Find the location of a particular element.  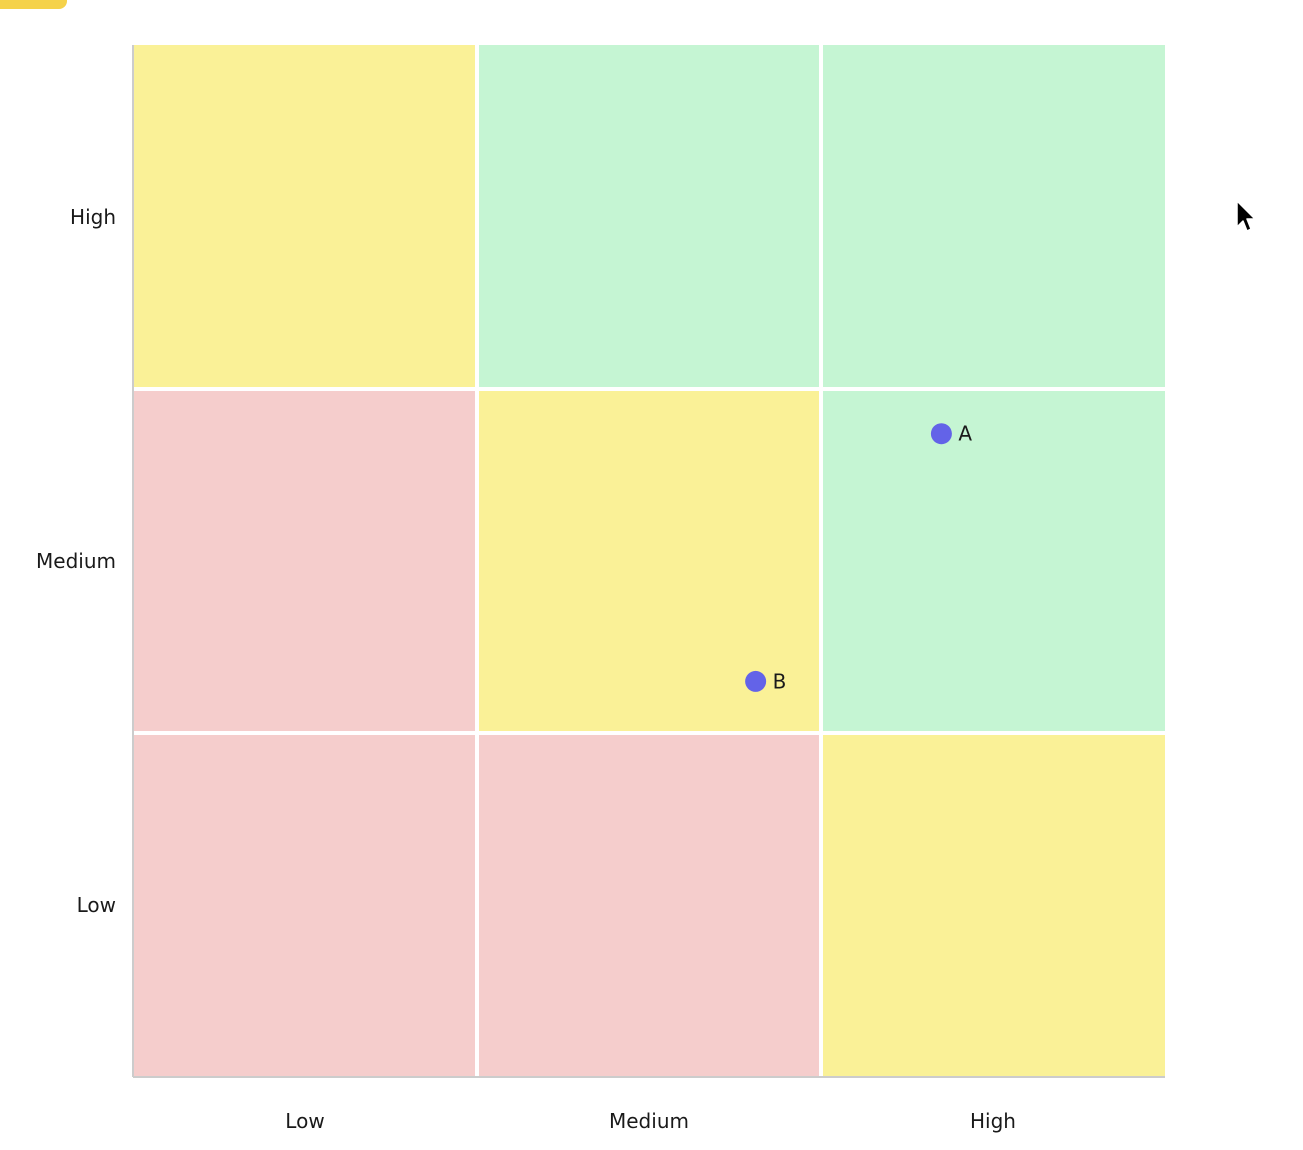

matrix-cell-medium-low is located at coordinates (304, 561).